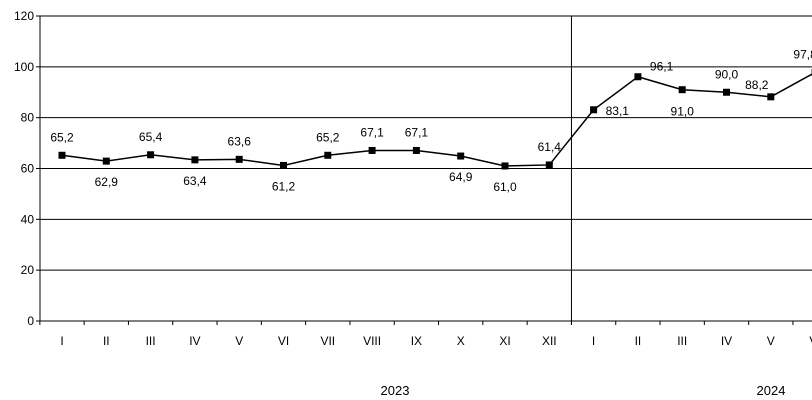 This screenshot has width=812, height=400. What do you see at coordinates (24, 67) in the screenshot?
I see `y-tick-label: 100` at bounding box center [24, 67].